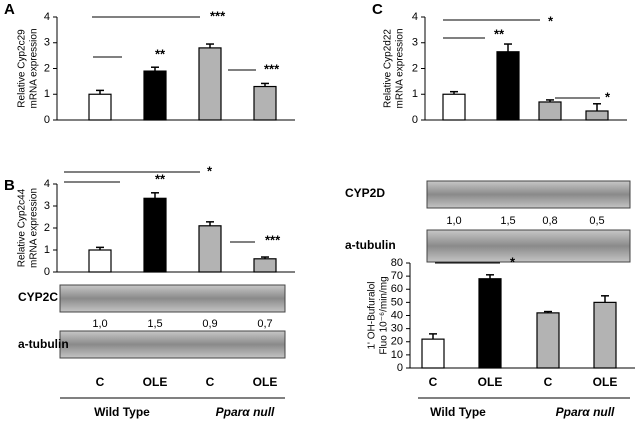  What do you see at coordinates (397, 355) in the screenshot?
I see `y-tick-label: 10` at bounding box center [397, 355].